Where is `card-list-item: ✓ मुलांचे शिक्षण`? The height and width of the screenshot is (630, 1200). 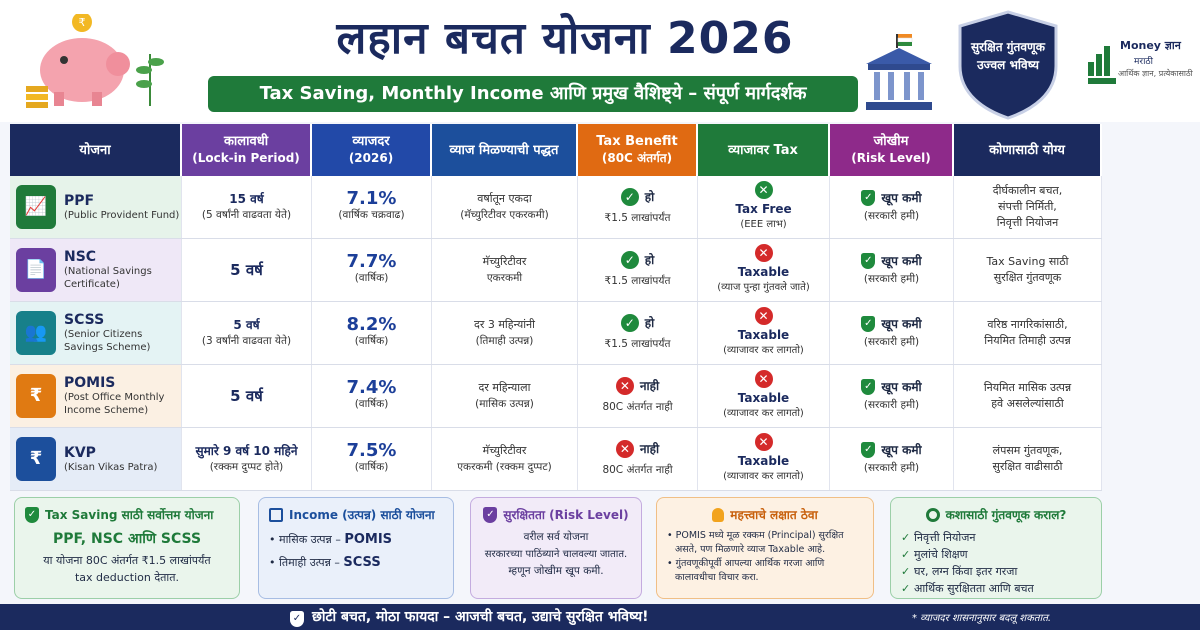
card-list-item: ✓ मुलांचे शिक्षण is located at coordinates (996, 554).